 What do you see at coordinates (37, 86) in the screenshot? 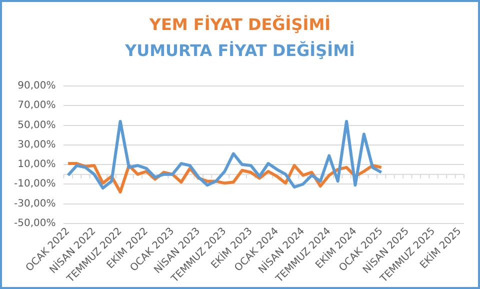
I see `y-tick-label: 90,00%` at bounding box center [37, 86].